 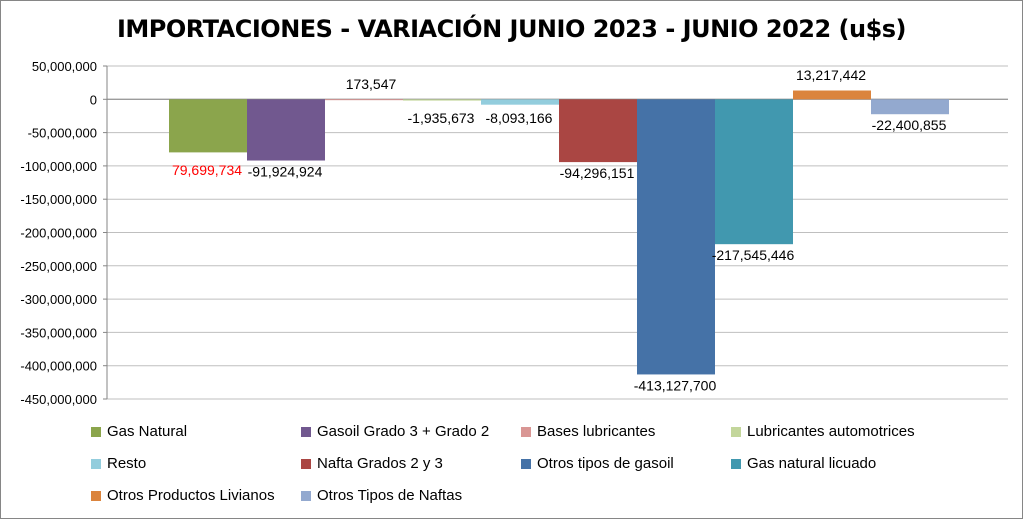 What do you see at coordinates (831, 75) in the screenshot?
I see `data-label: 13,217,442` at bounding box center [831, 75].